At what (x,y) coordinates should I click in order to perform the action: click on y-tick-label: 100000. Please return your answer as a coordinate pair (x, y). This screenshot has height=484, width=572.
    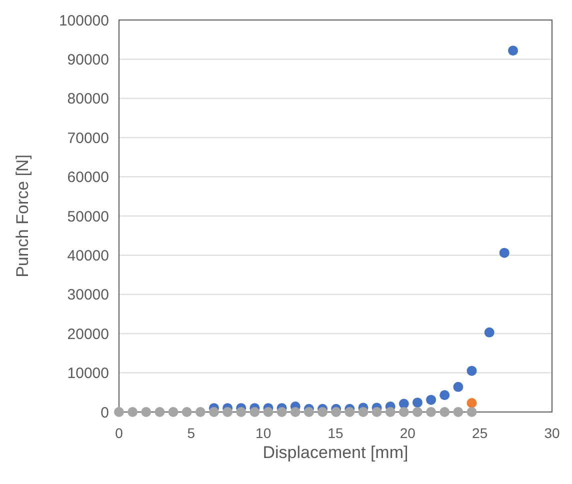
    Looking at the image, I should click on (83, 21).